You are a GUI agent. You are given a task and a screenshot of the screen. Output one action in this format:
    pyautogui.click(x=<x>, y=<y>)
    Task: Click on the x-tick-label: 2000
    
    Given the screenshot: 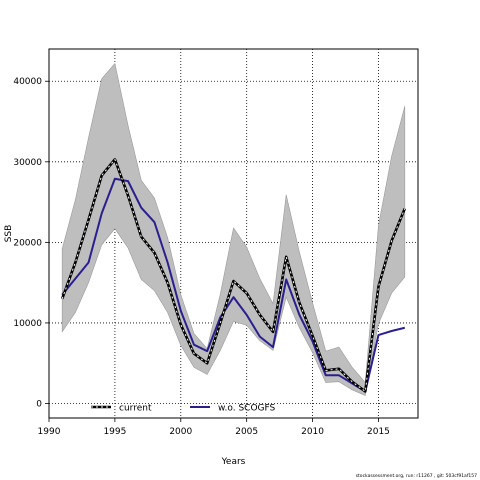 What is the action you would take?
    pyautogui.click(x=180, y=432)
    